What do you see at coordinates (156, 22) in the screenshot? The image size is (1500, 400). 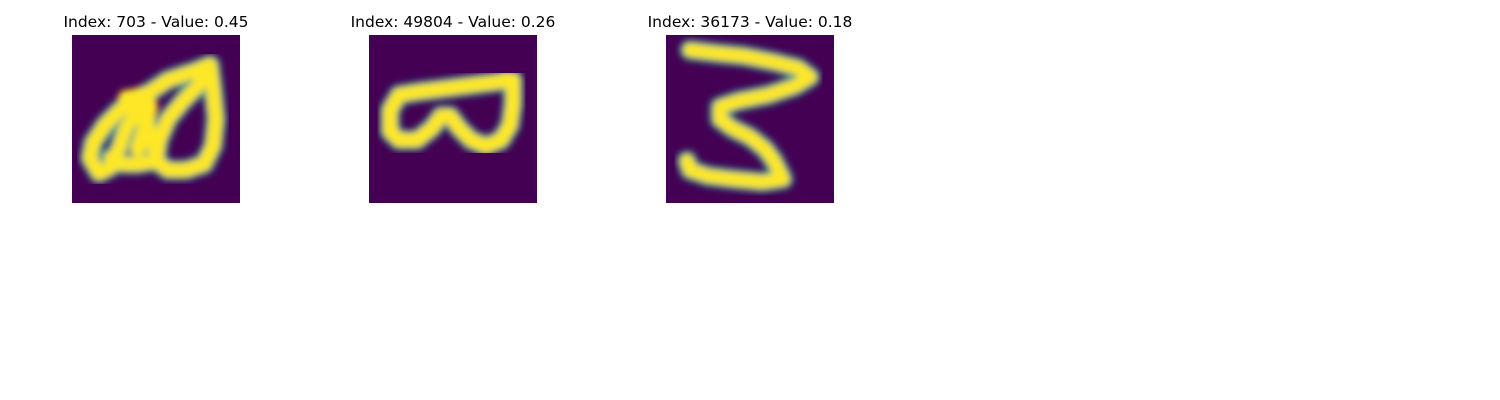 I see `panel-title-1: Index: 703 - Value: 0.45` at bounding box center [156, 22].